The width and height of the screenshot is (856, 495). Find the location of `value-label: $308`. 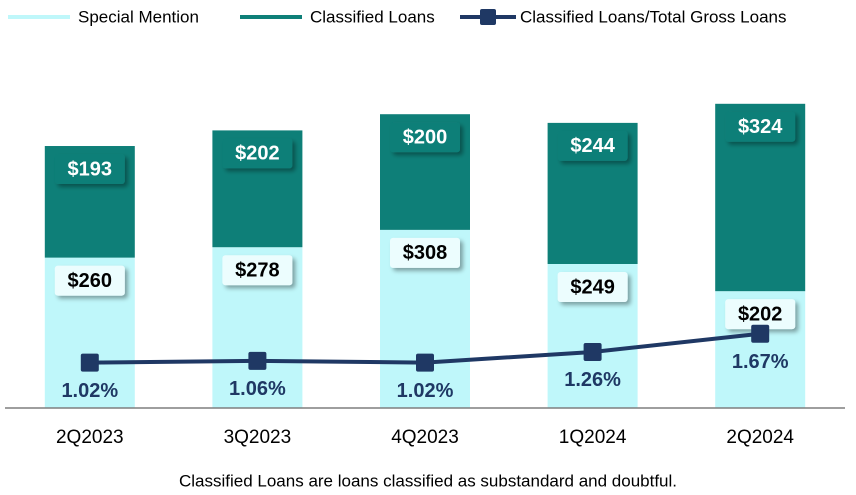

value-label: $308 is located at coordinates (425, 253).